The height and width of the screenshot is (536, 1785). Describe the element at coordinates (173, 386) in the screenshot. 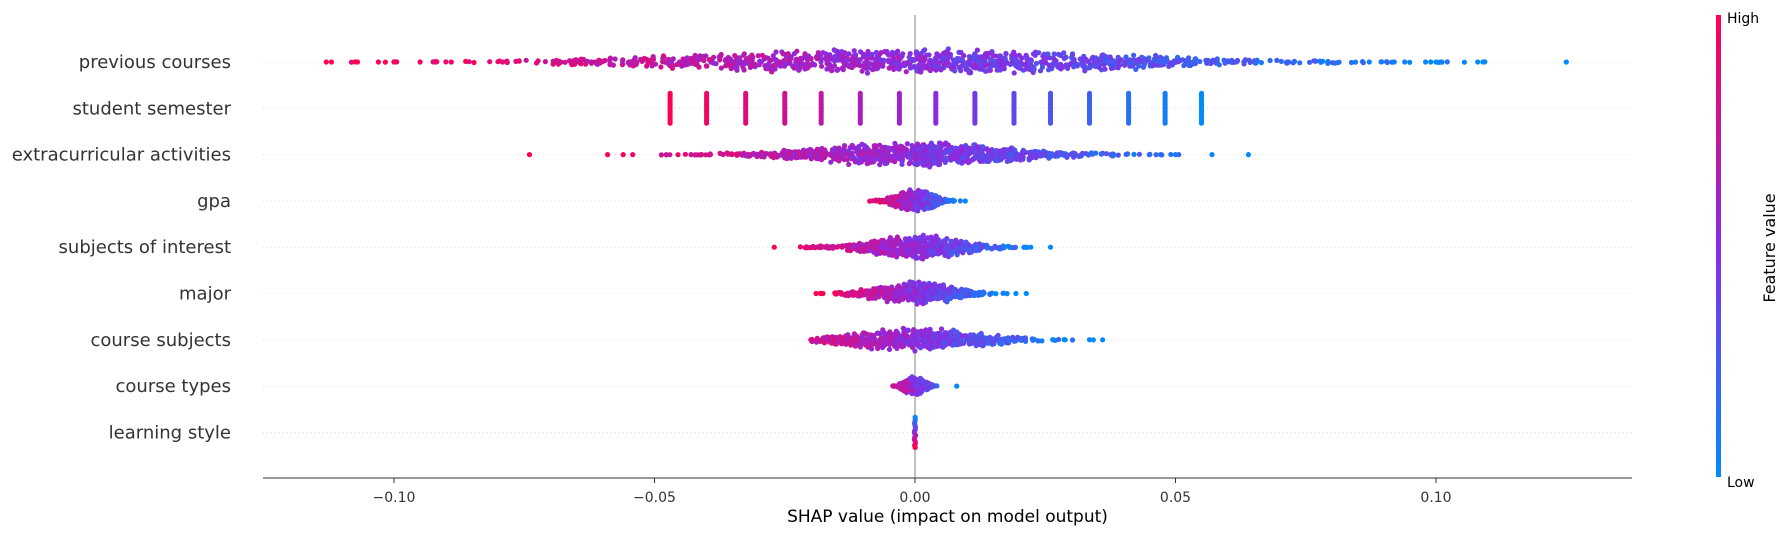

I see `feature-label: course types` at that location.